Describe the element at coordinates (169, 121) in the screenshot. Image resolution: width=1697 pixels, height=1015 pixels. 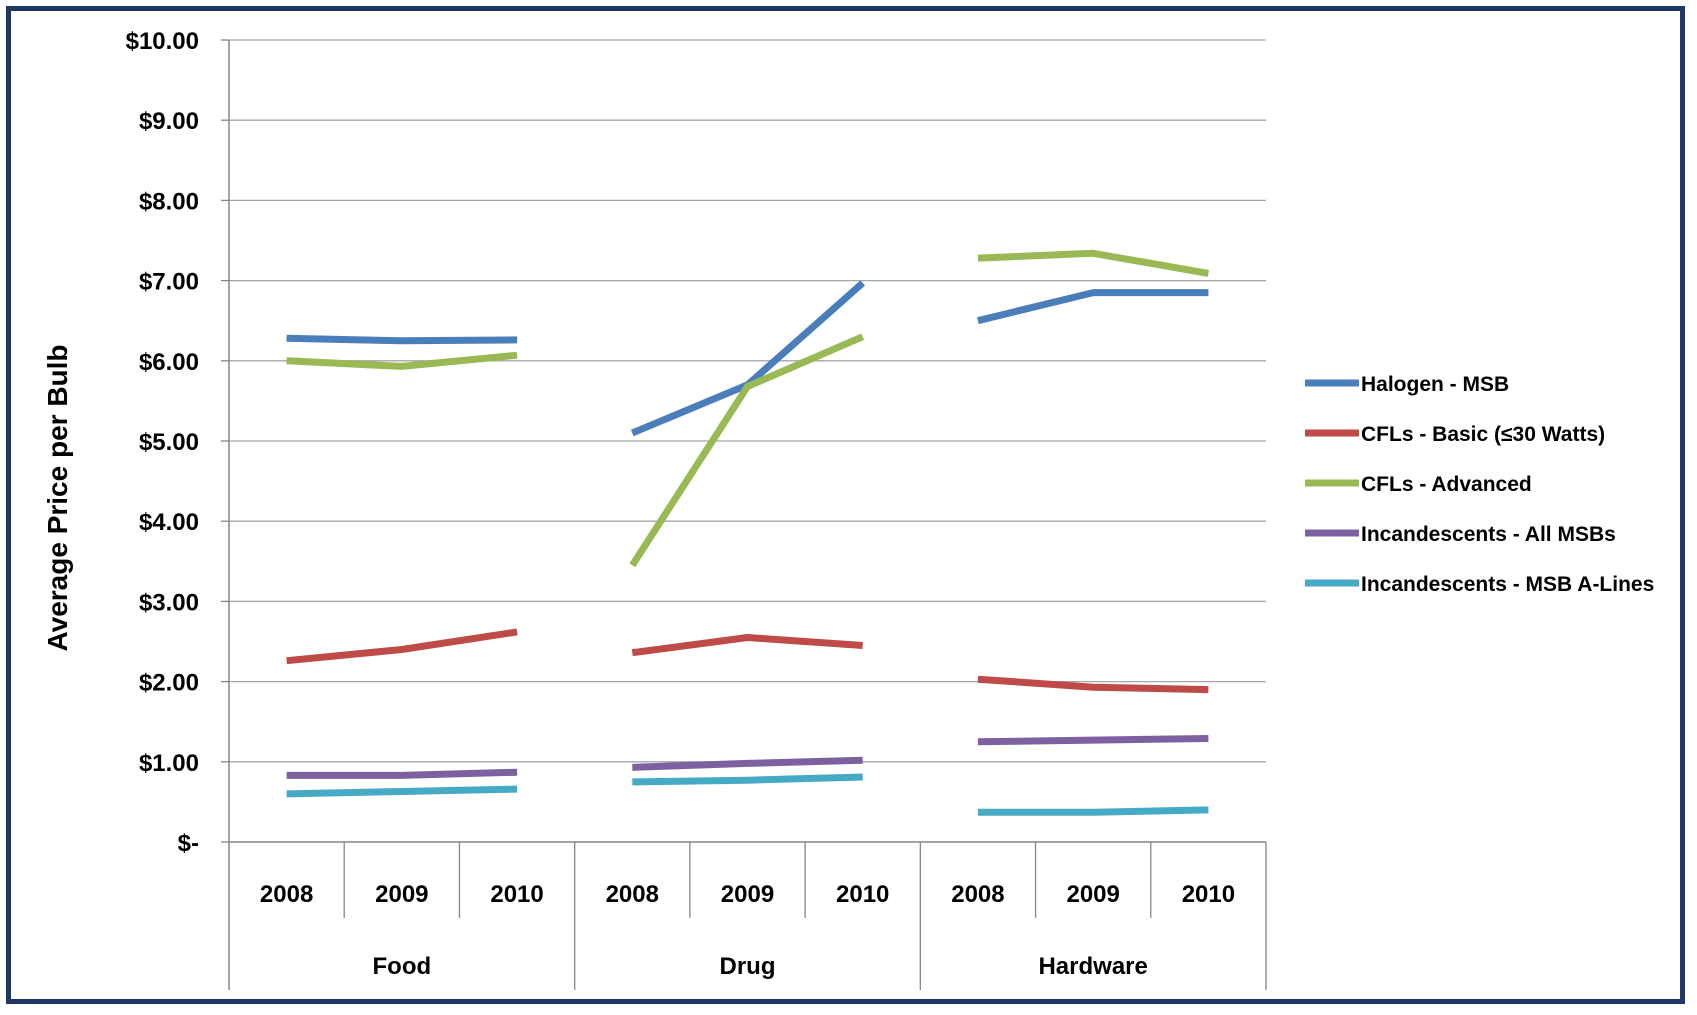
I see `y-tick-label: $9.00` at that location.